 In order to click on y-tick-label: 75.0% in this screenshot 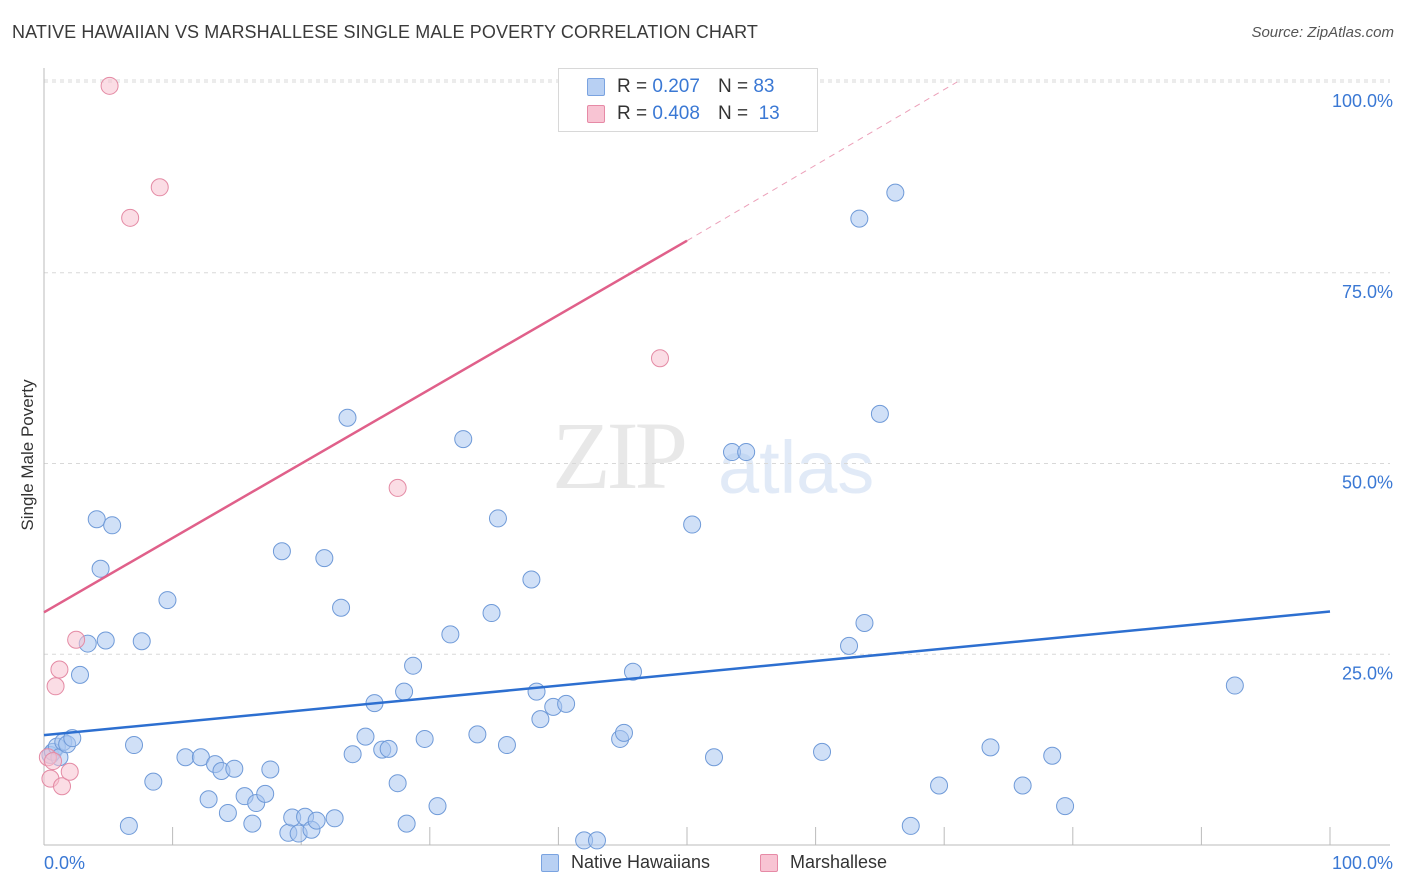, I will do `click(1367, 292)`.